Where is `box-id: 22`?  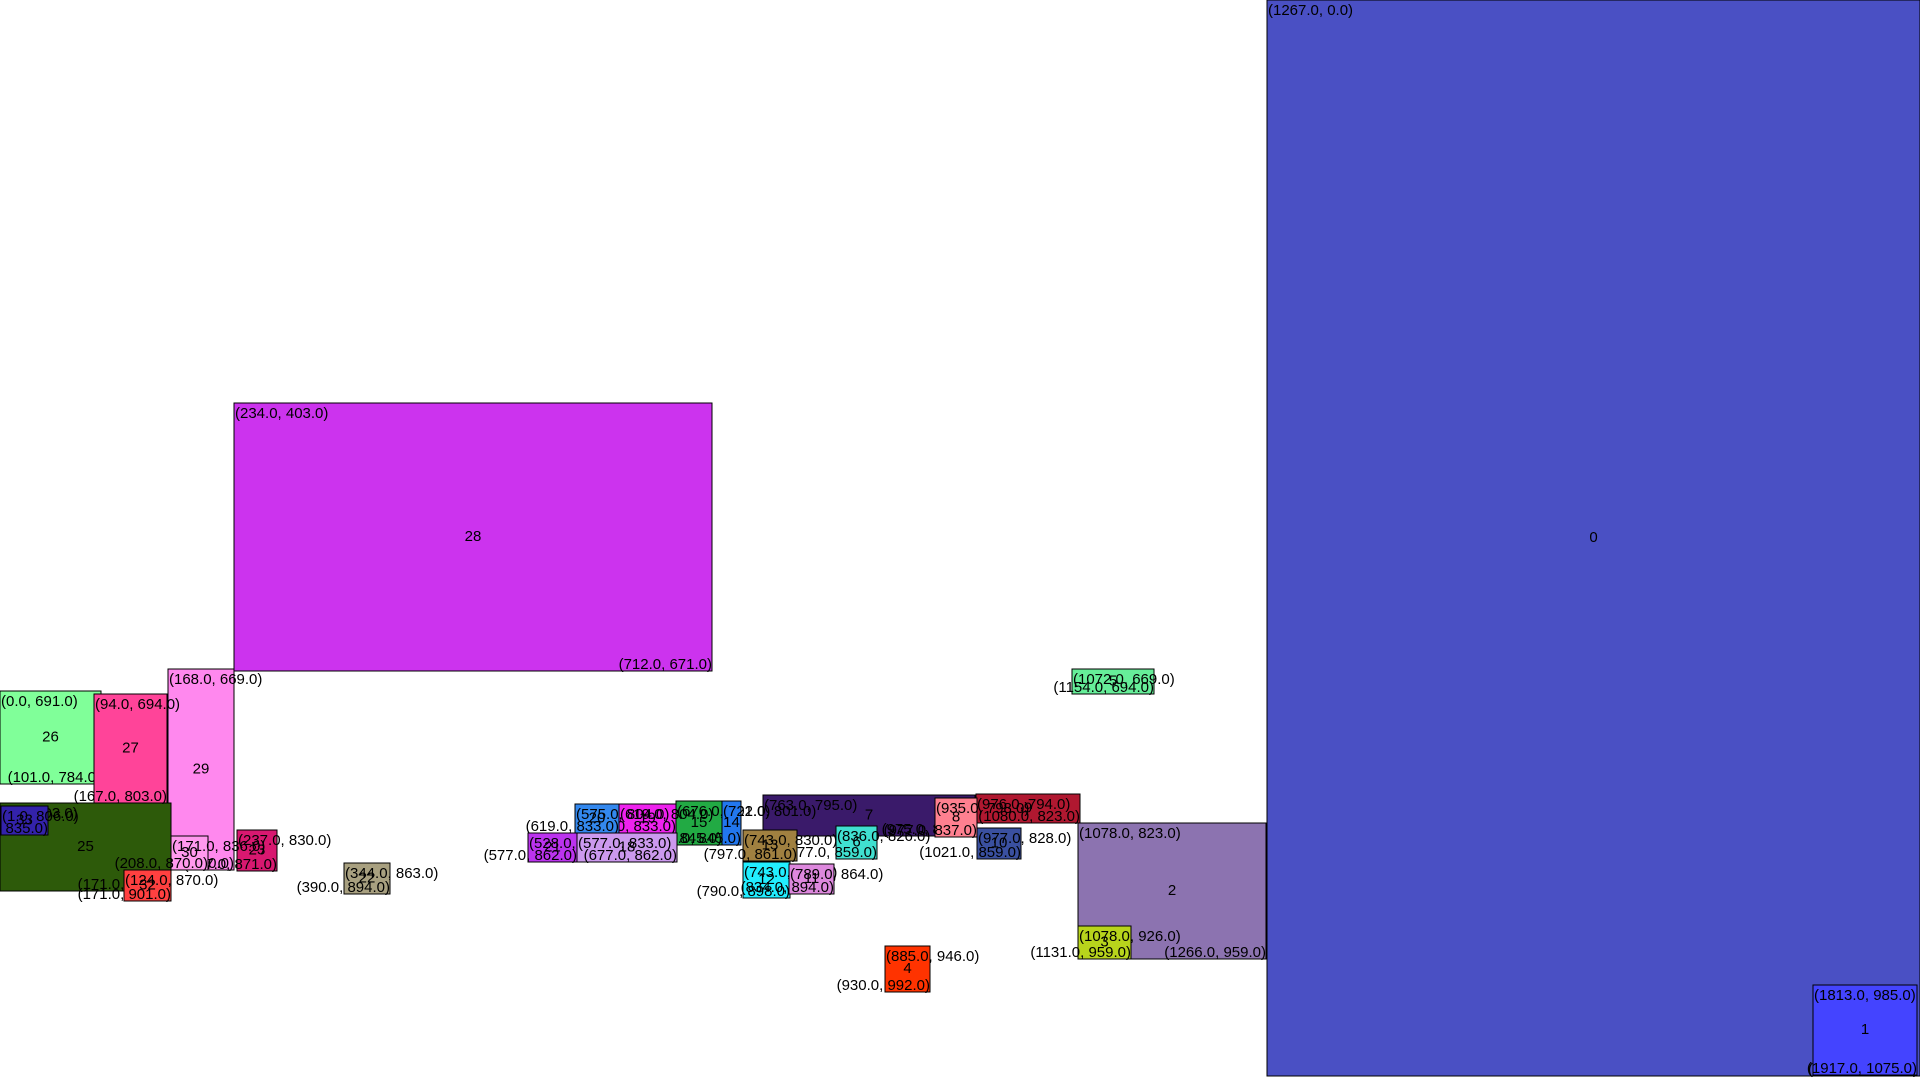
box-id: 22 is located at coordinates (367, 877).